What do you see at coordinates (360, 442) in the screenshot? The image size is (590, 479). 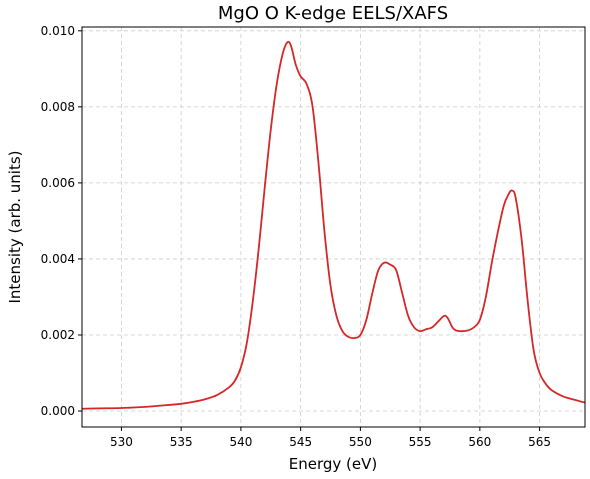 I see `x-tick-label: 550` at bounding box center [360, 442].